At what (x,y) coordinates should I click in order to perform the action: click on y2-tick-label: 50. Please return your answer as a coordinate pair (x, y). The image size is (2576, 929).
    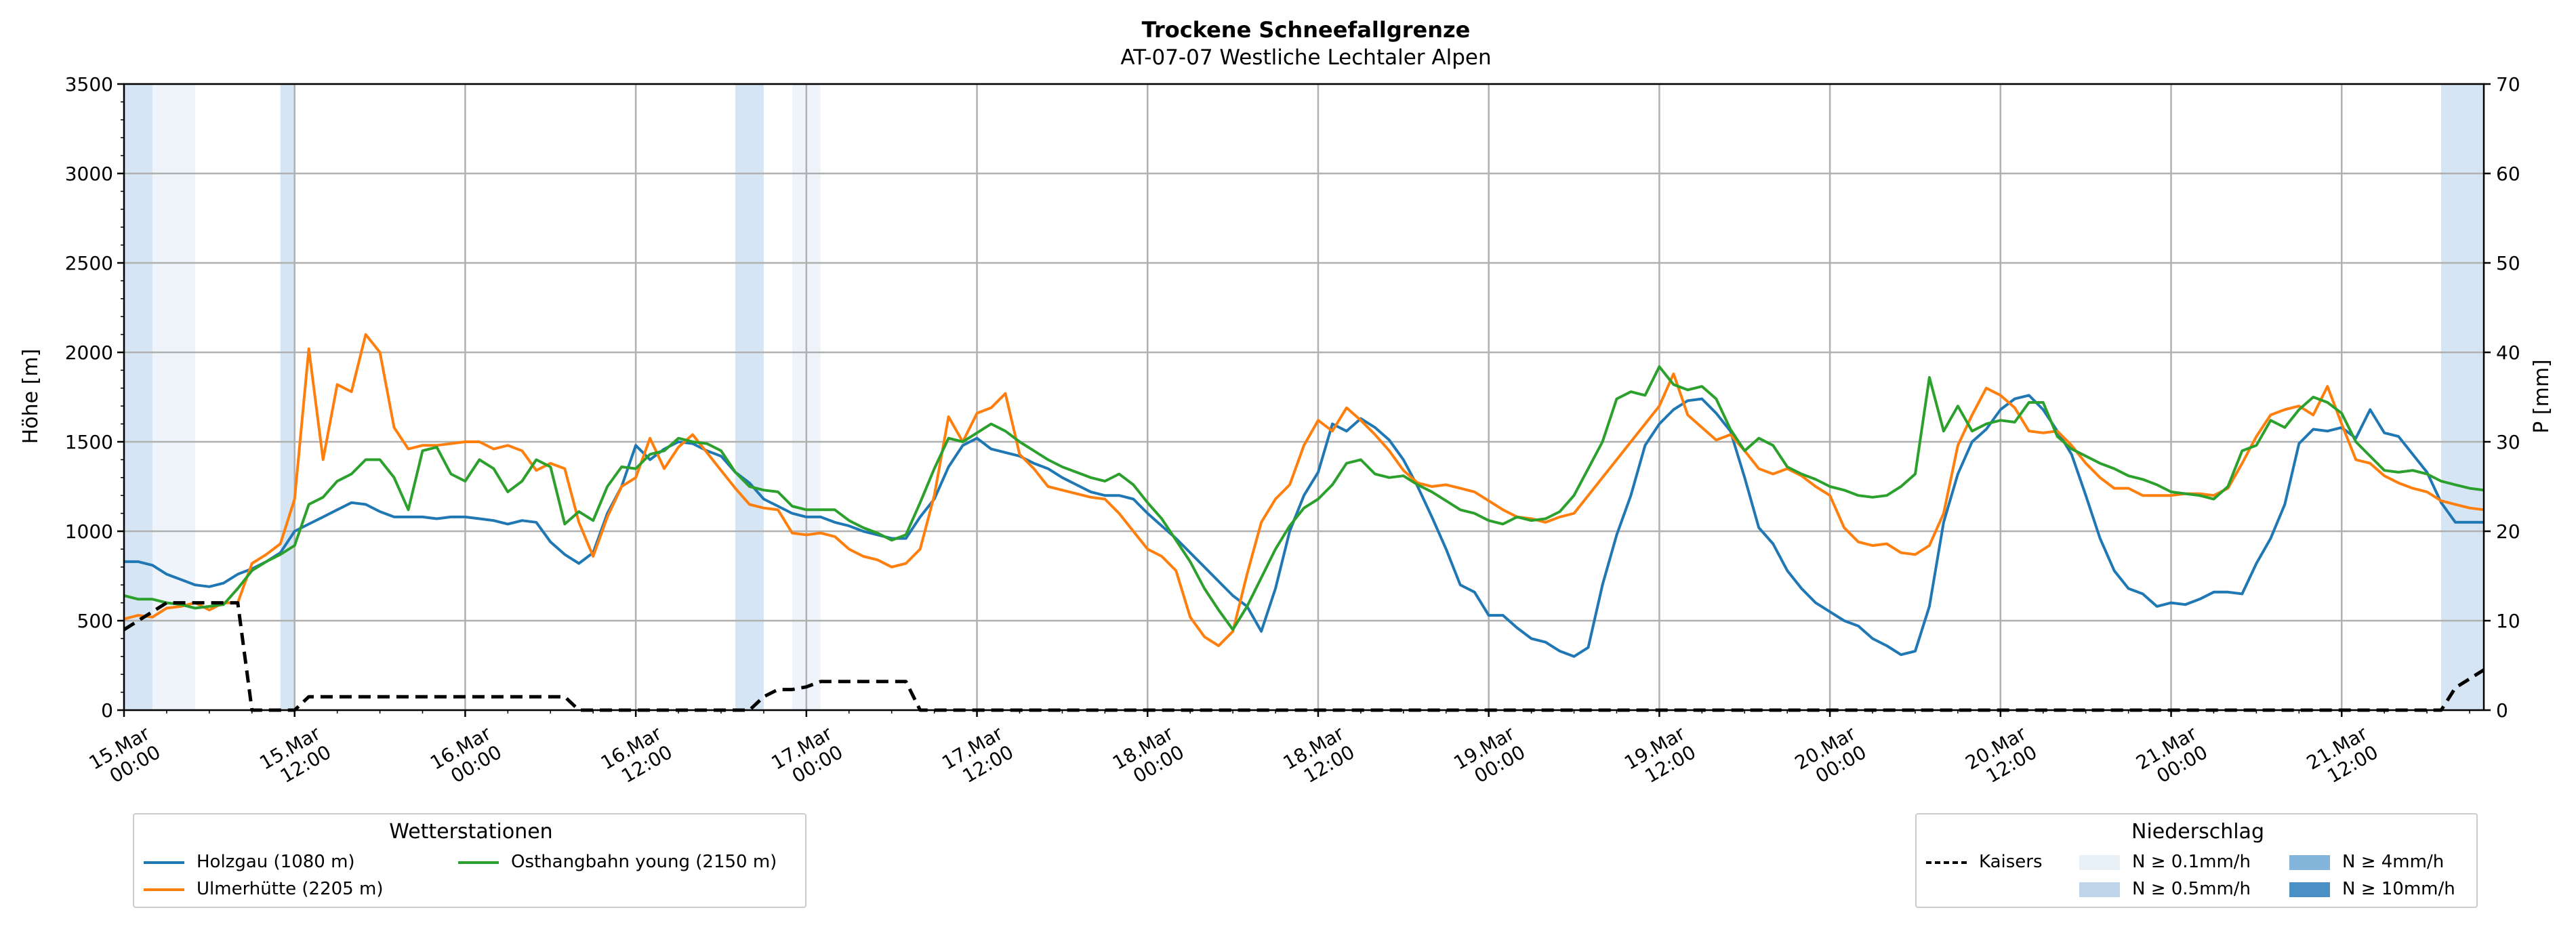
    Looking at the image, I should click on (2508, 263).